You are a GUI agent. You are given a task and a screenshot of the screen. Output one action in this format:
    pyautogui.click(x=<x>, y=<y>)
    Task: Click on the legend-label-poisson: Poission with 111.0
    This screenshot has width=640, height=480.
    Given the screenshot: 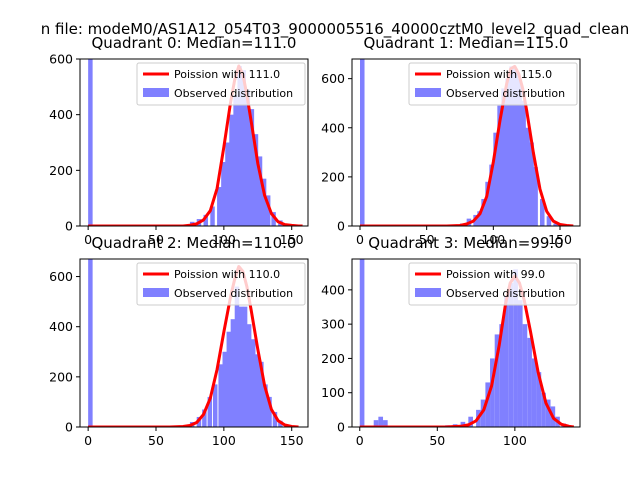 What is the action you would take?
    pyautogui.click(x=227, y=74)
    